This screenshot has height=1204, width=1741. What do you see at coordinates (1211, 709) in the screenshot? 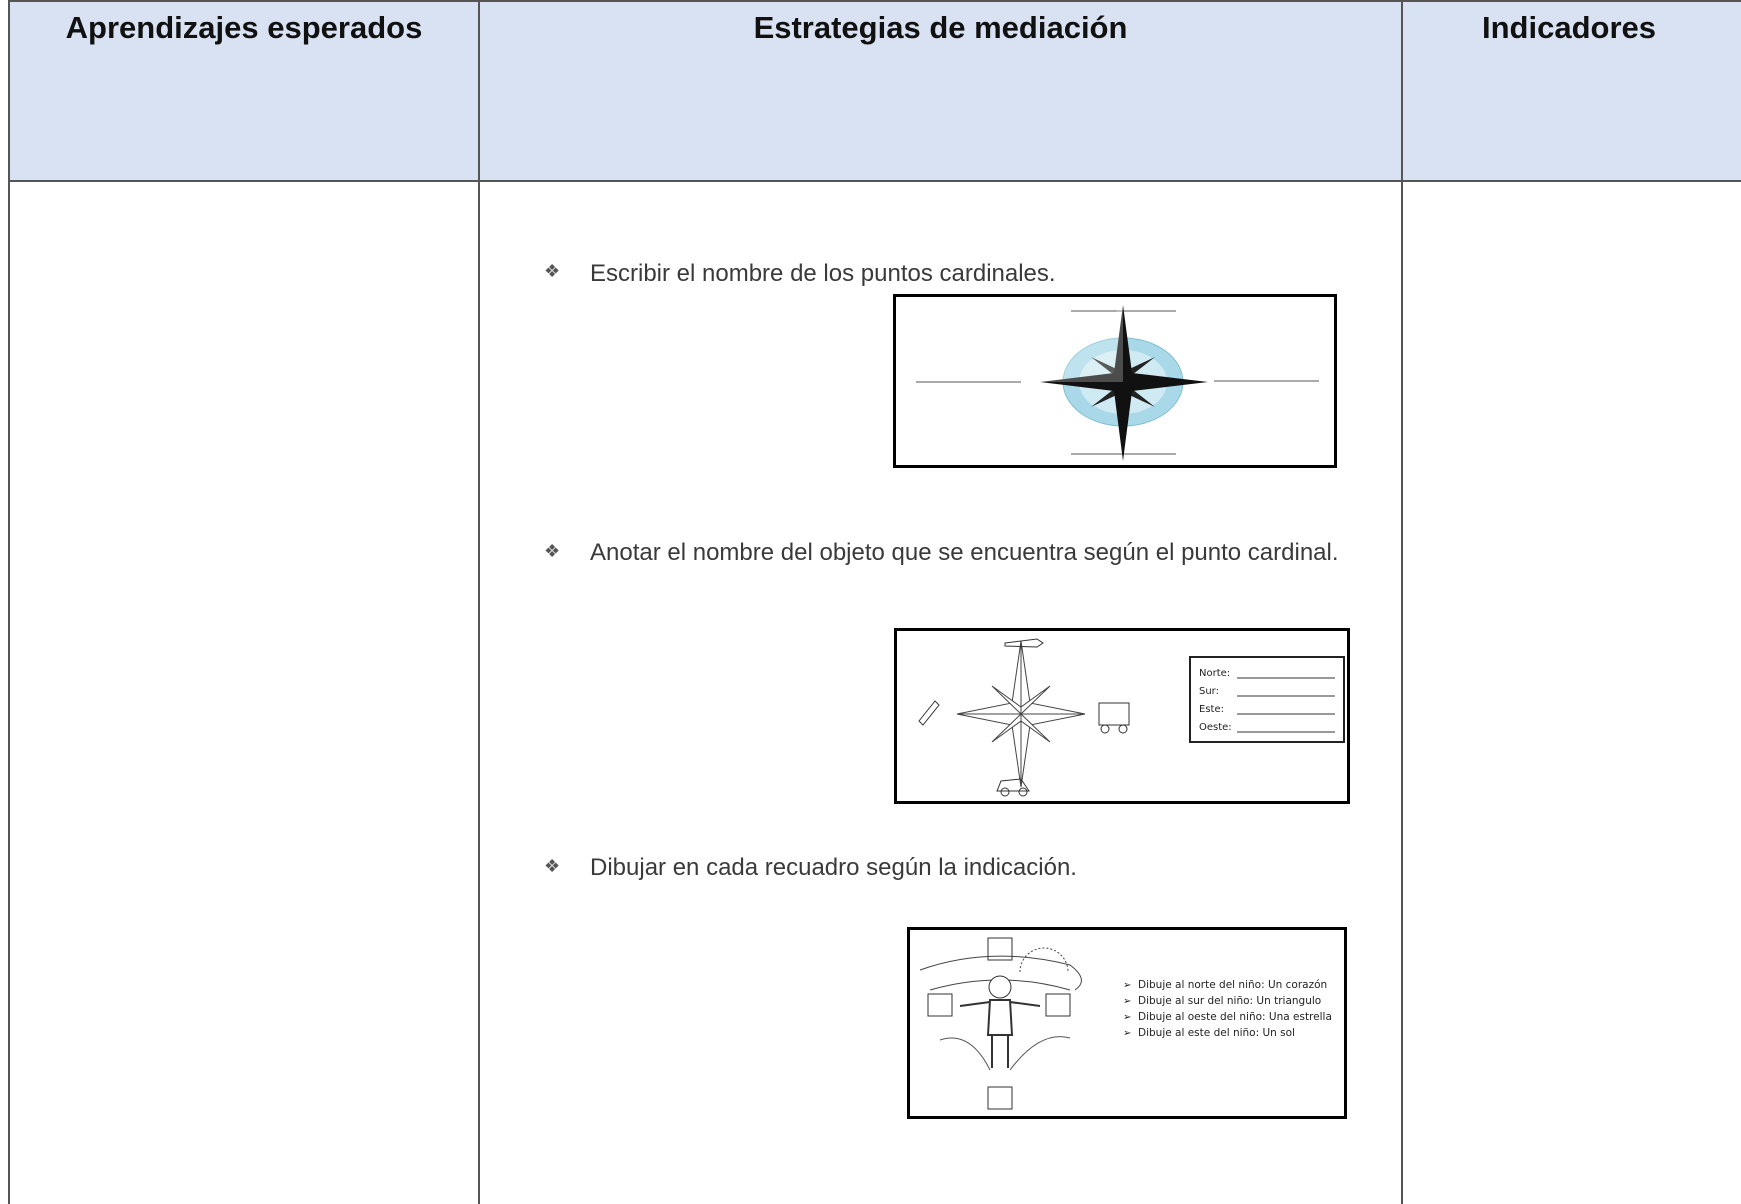
I see `figure-label: Este:` at bounding box center [1211, 709].